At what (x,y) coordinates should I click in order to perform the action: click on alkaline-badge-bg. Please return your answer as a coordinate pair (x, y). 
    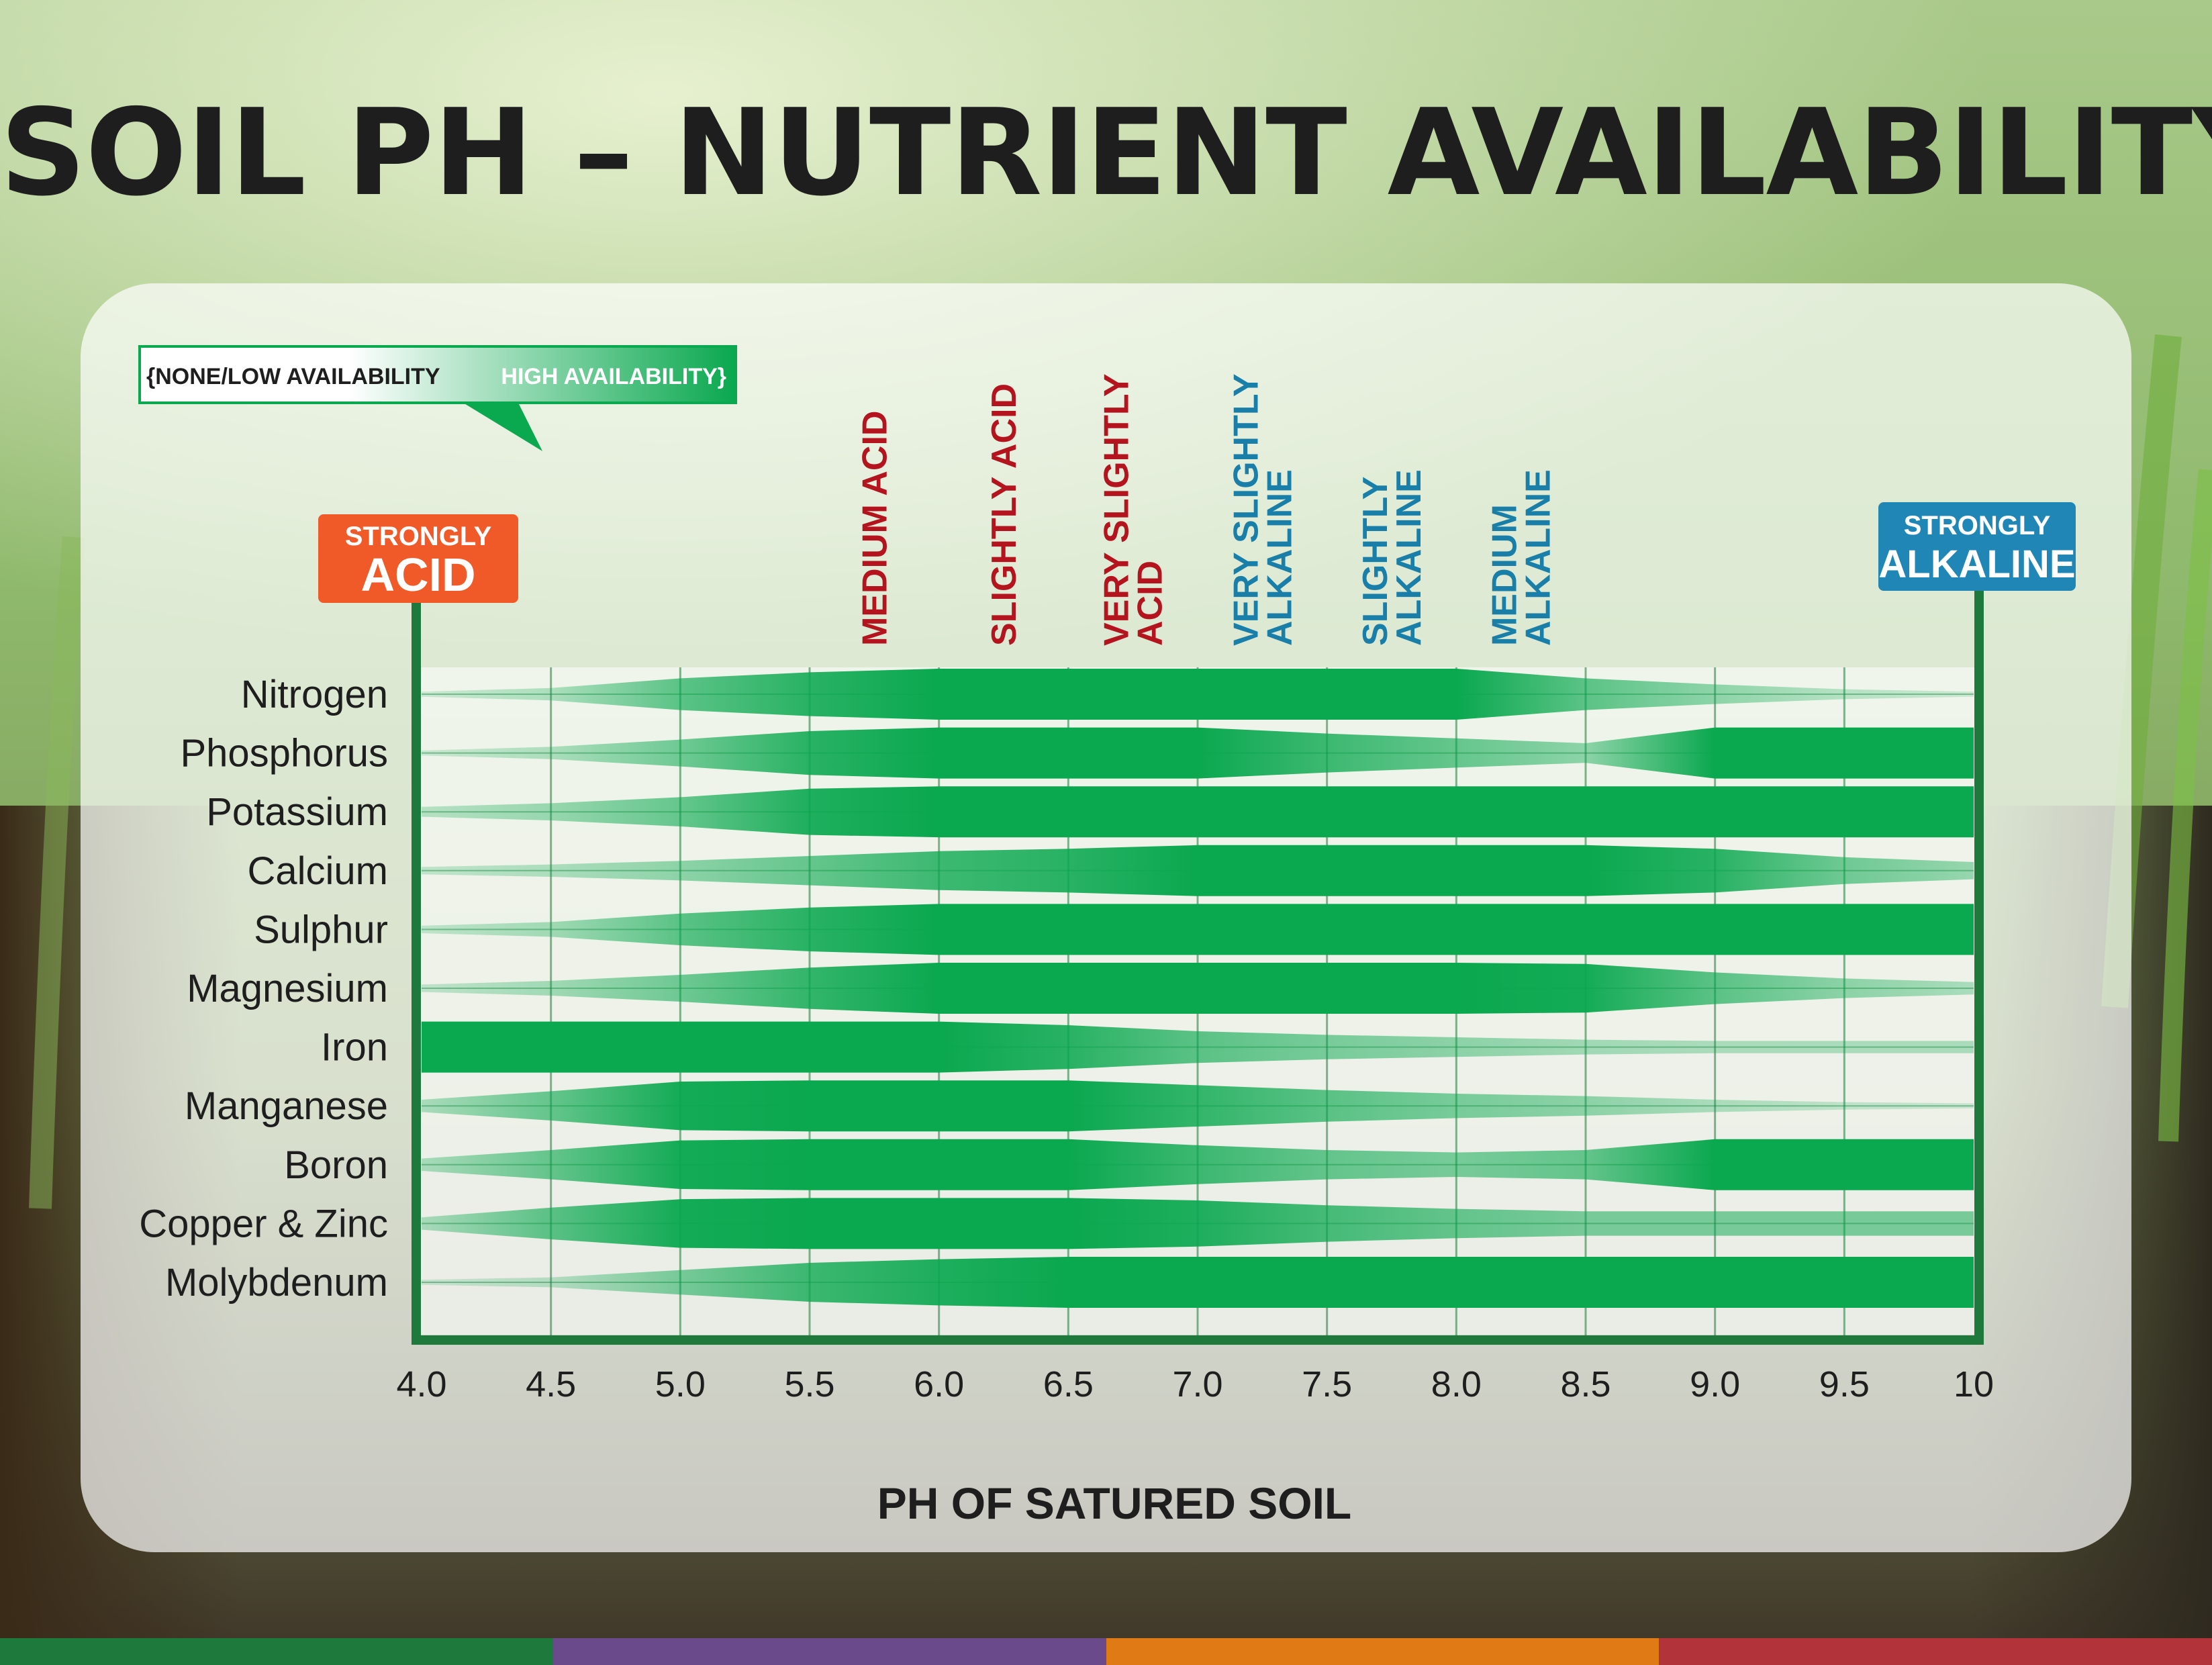
    Looking at the image, I should click on (1977, 546).